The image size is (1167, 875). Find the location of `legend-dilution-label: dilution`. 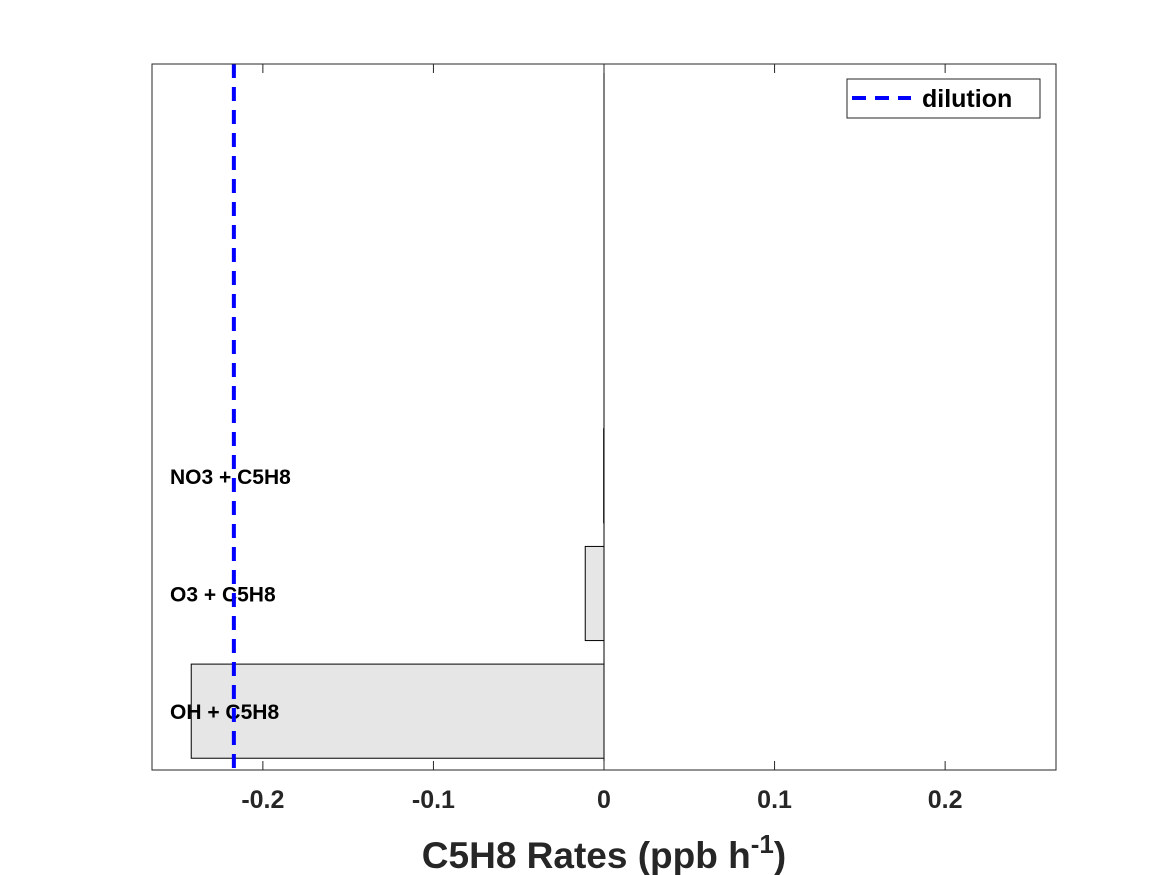

legend-dilution-label: dilution is located at coordinates (967, 99).